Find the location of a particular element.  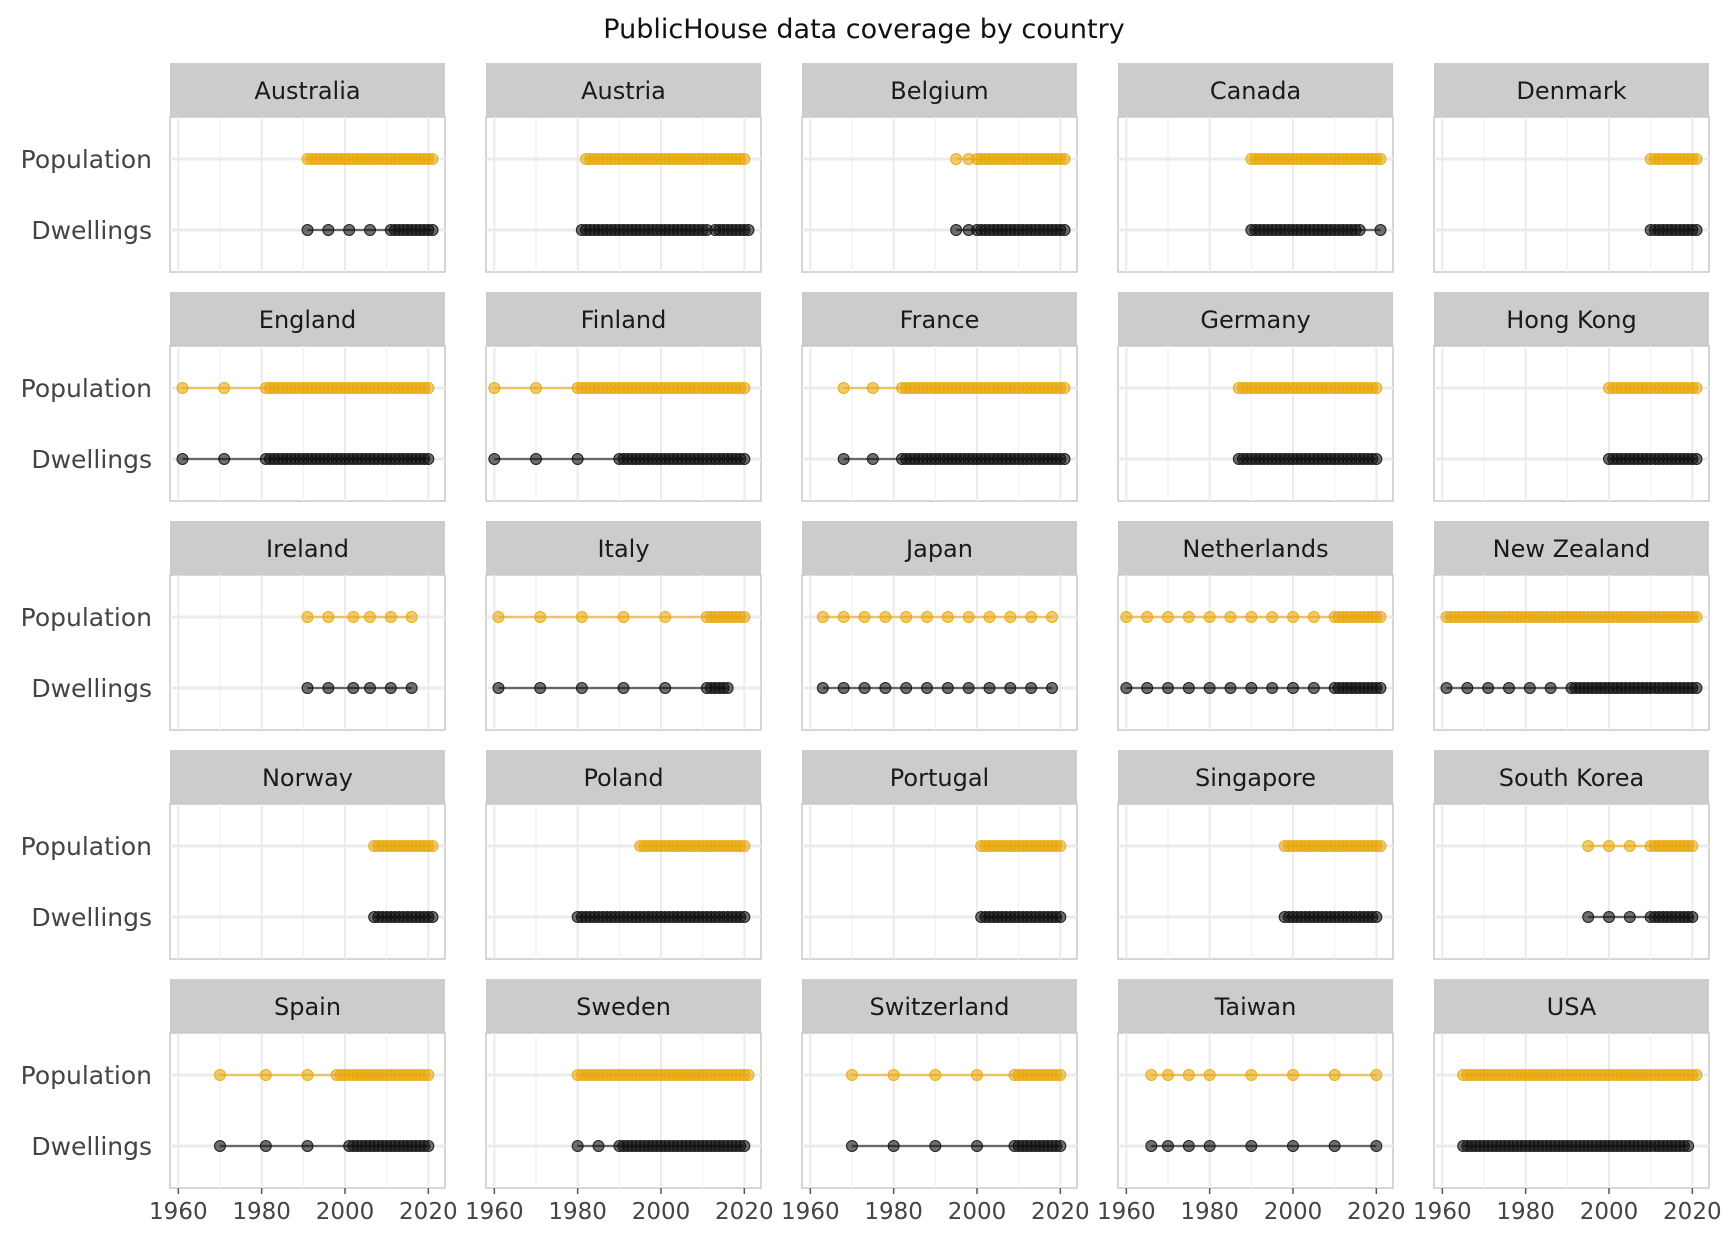

panel-title: Portugal is located at coordinates (939, 778).